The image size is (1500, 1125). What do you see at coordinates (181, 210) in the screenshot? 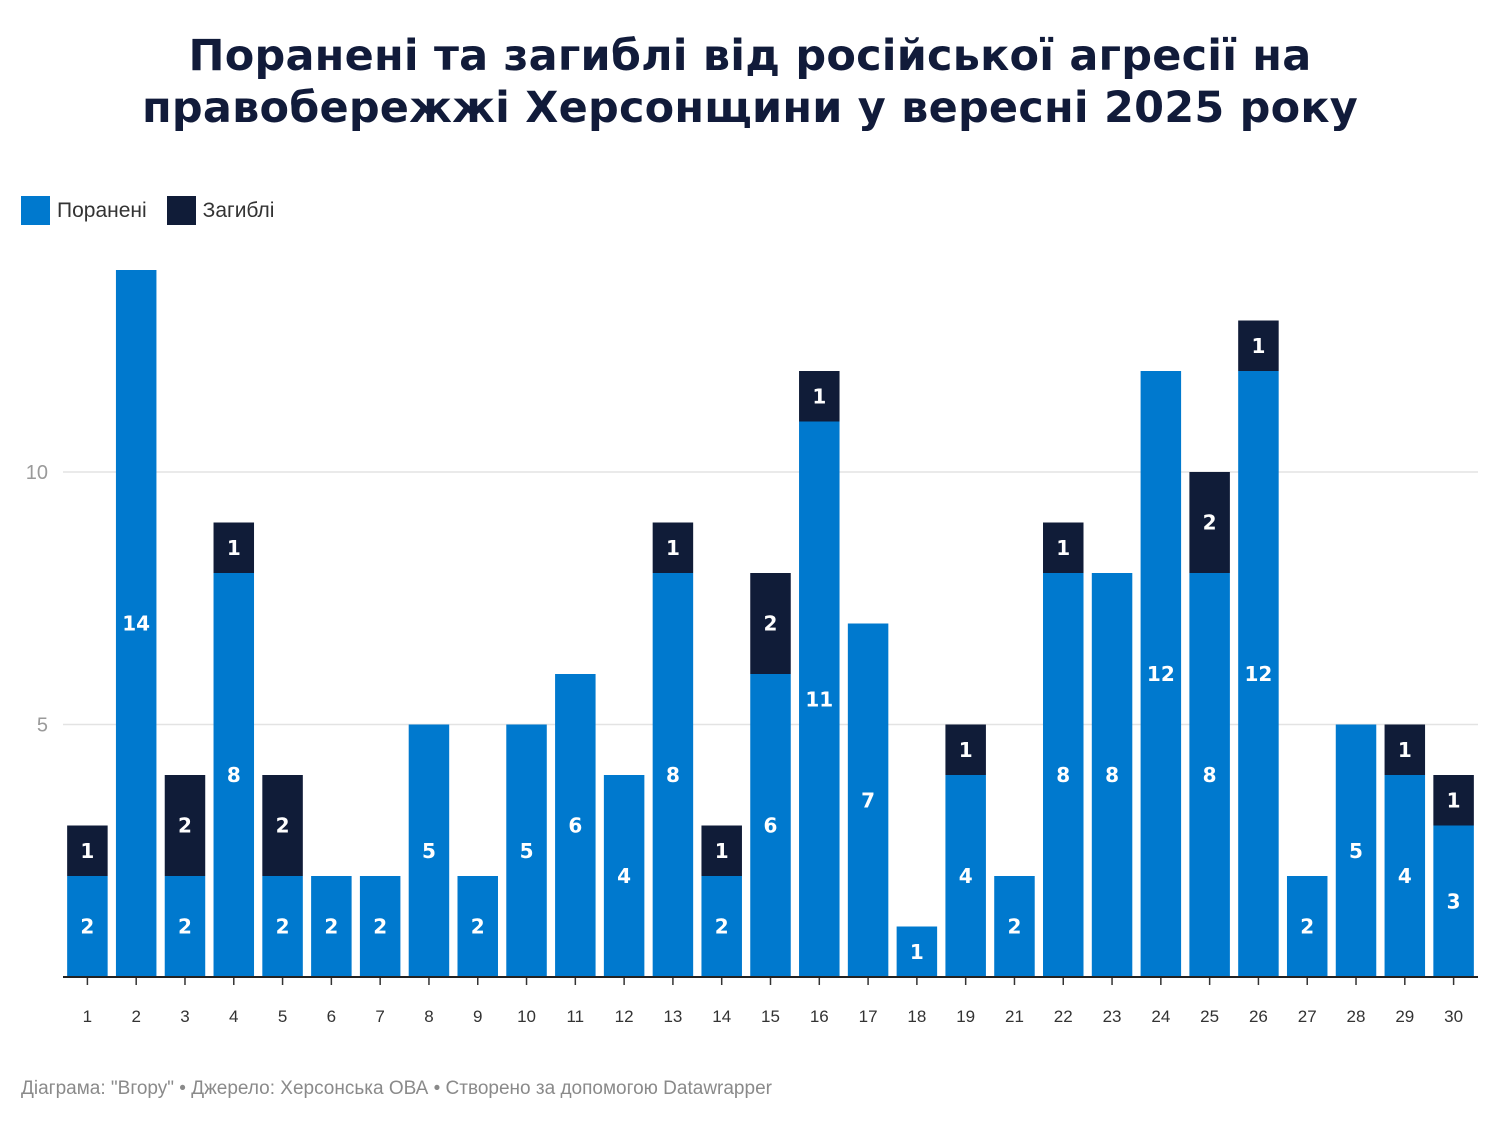
I see `legend-swatch-killed` at bounding box center [181, 210].